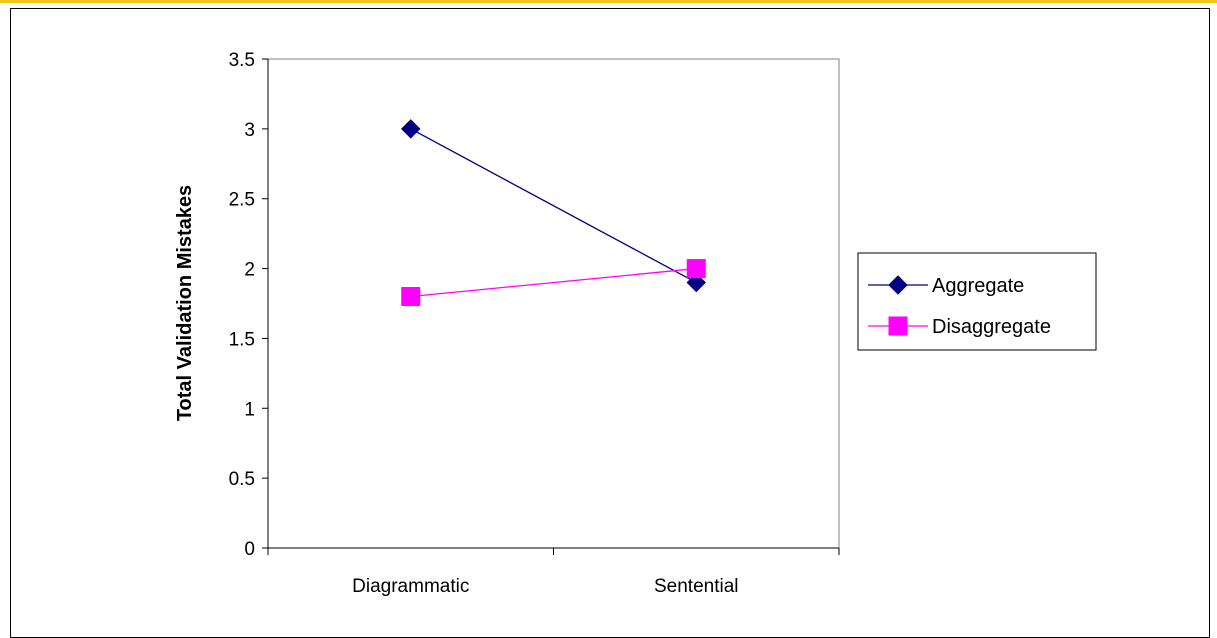  Describe the element at coordinates (185, 303) in the screenshot. I see `y-axis-title: Total Validation Mistakes` at that location.